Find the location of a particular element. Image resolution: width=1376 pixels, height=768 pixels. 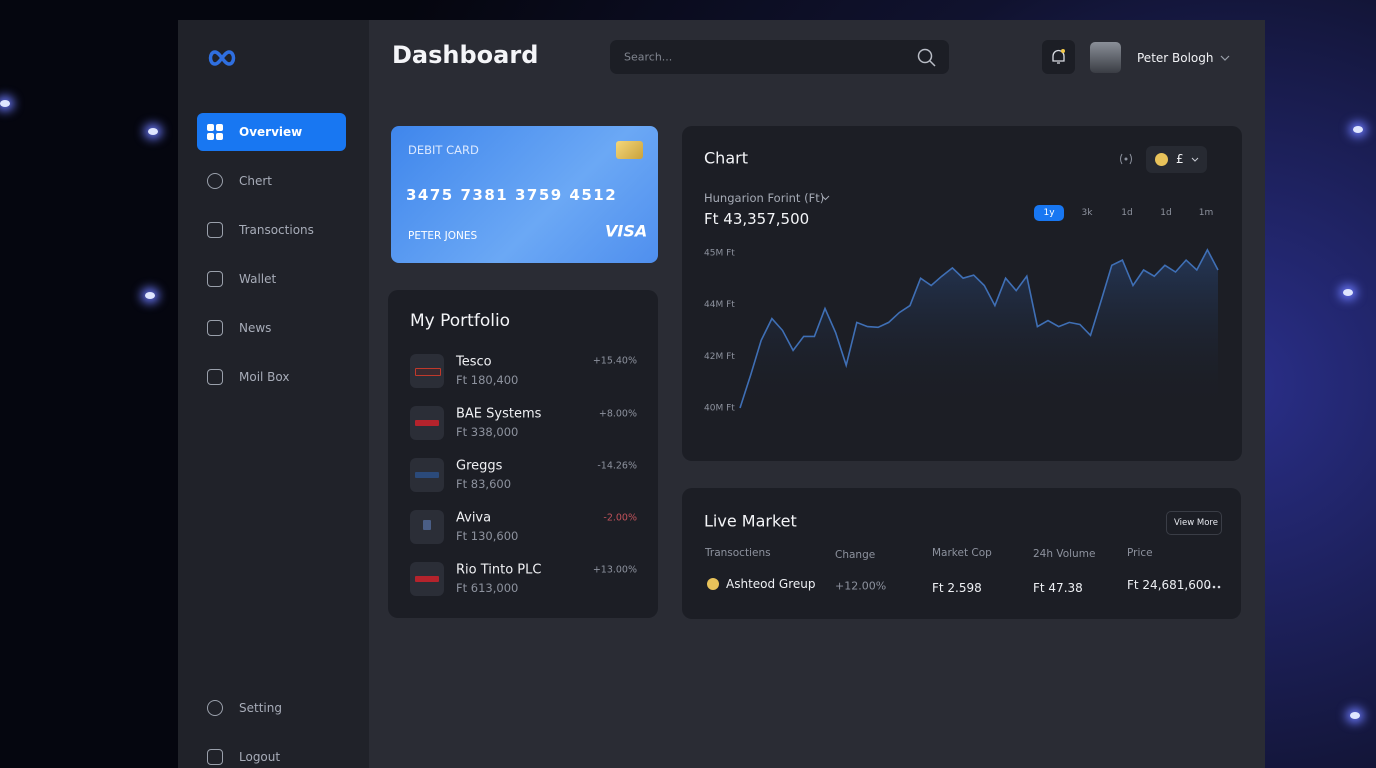

stock-value: Ft 338,000 is located at coordinates (487, 432).